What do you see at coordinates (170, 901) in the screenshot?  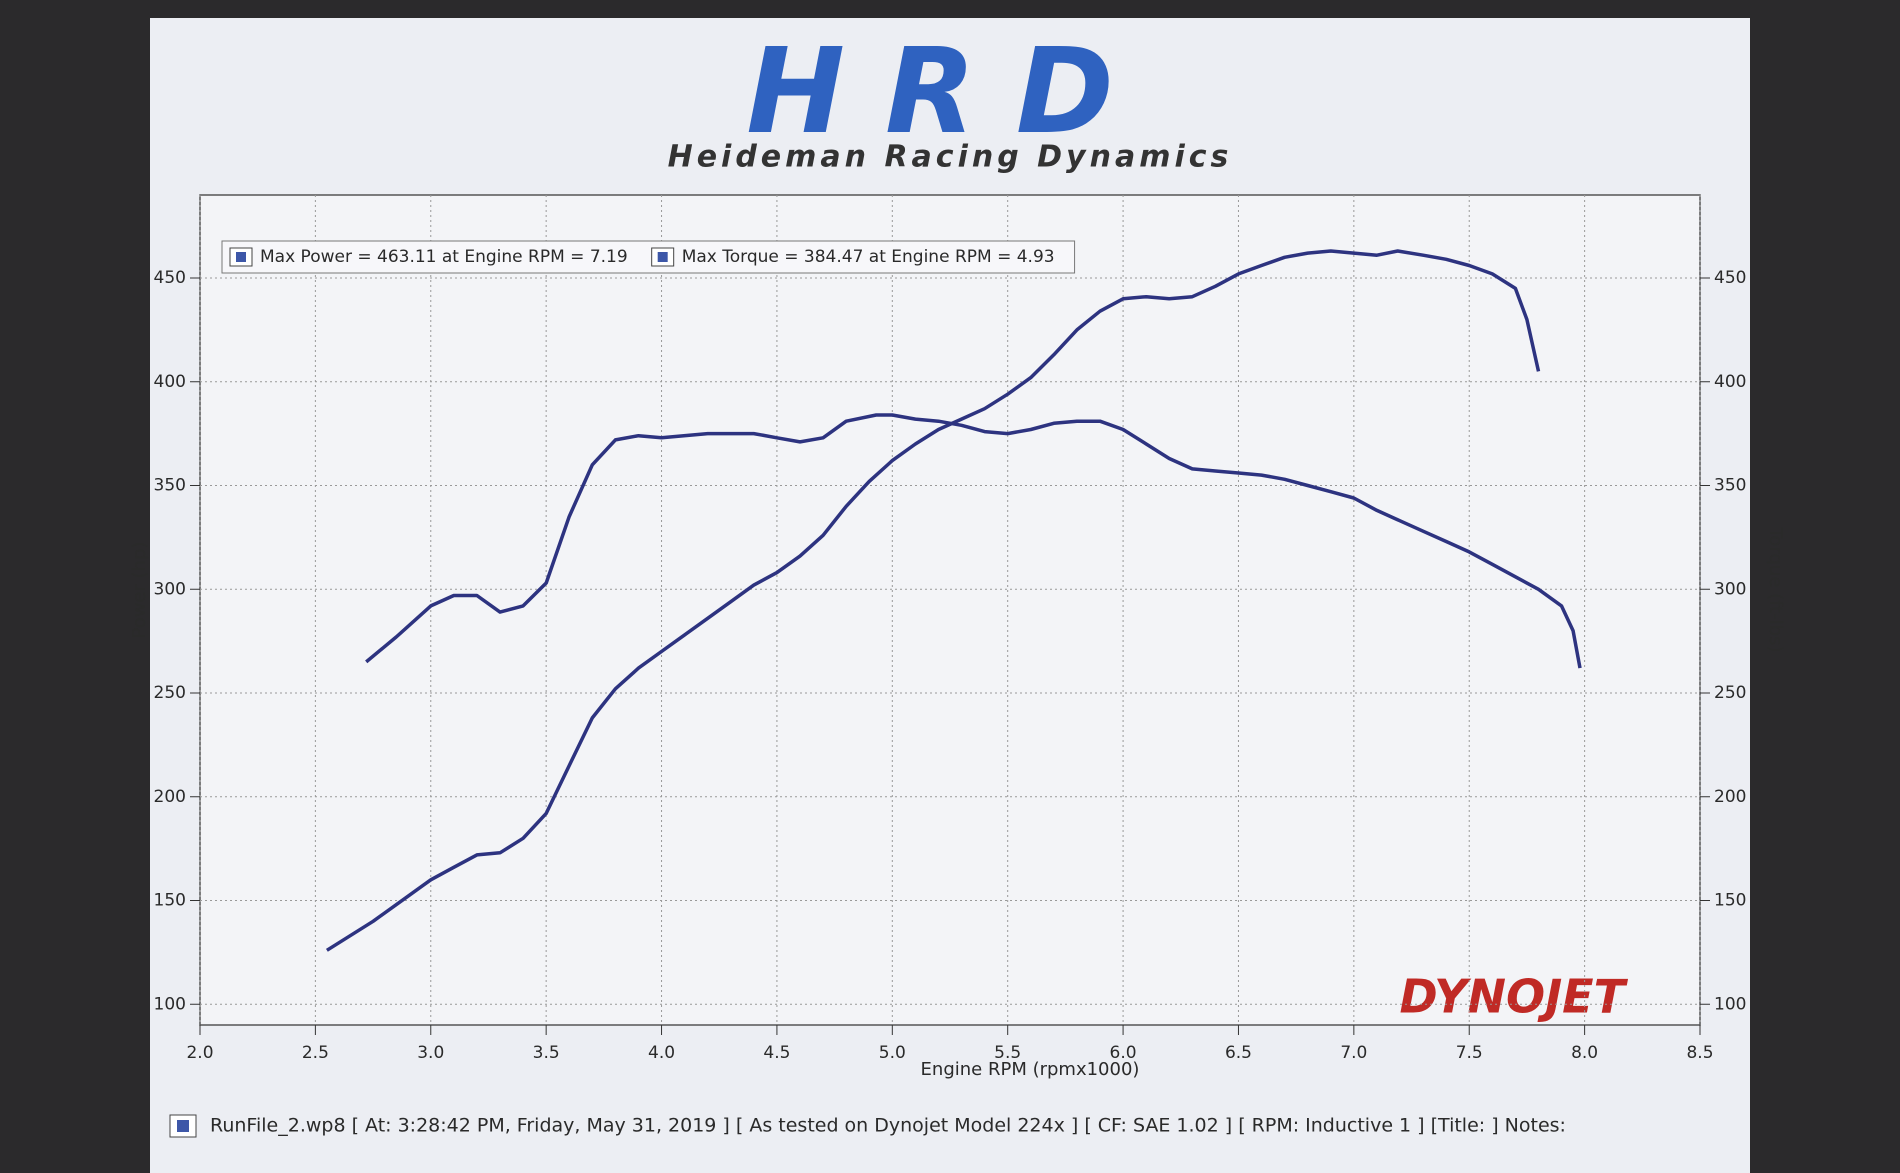 I see `y-tick-label: 150` at bounding box center [170, 901].